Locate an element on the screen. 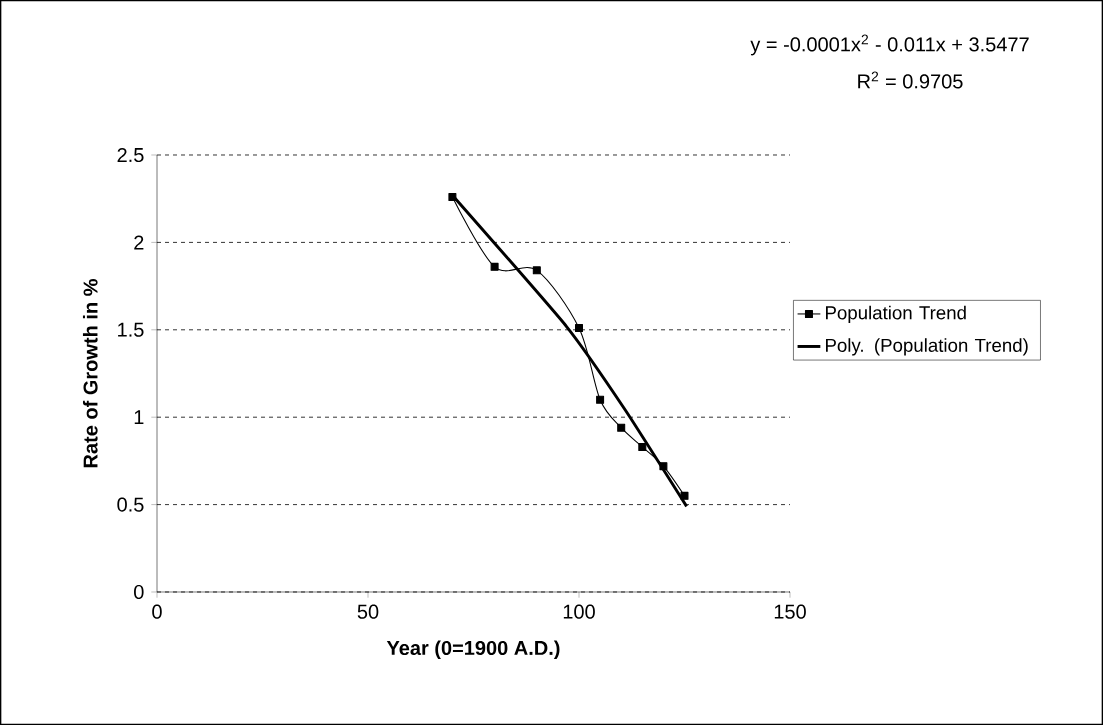  y-tick-label: 1.5 is located at coordinates (131, 329).